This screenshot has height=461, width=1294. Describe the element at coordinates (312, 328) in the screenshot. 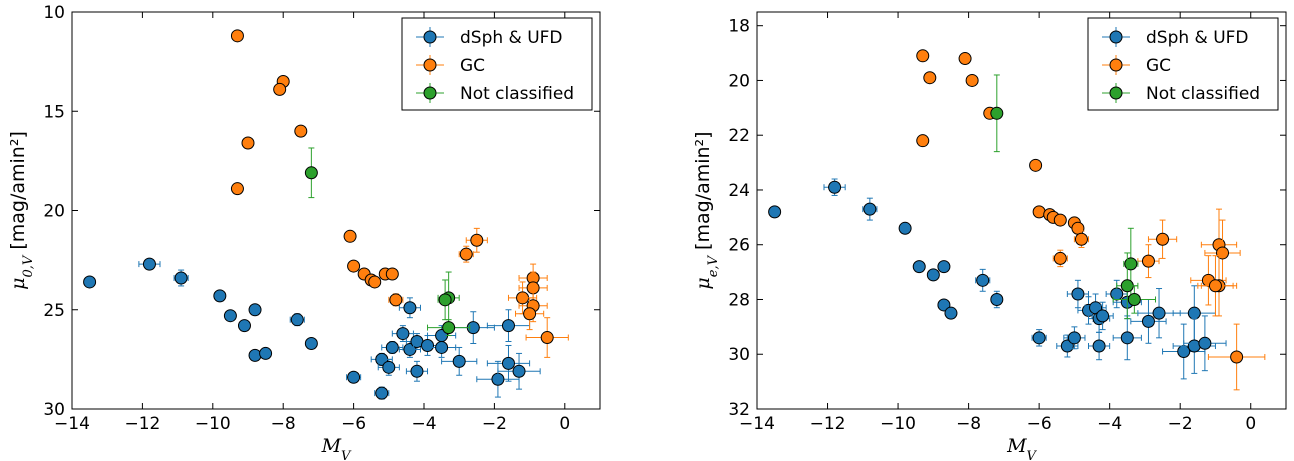

I see `series-dsph-ufd` at that location.